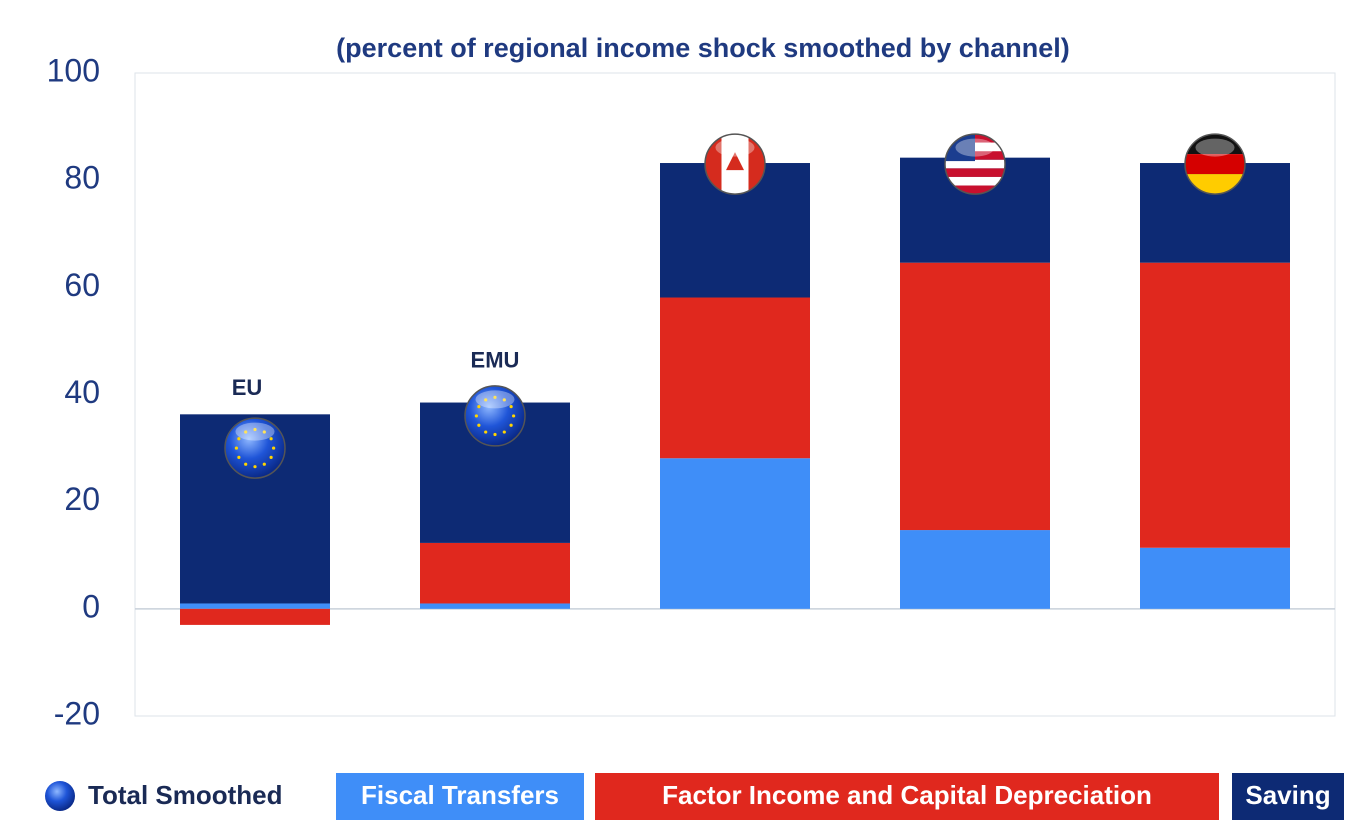 The image size is (1353, 837). What do you see at coordinates (247, 387) in the screenshot?
I see `category-label: EU` at bounding box center [247, 387].